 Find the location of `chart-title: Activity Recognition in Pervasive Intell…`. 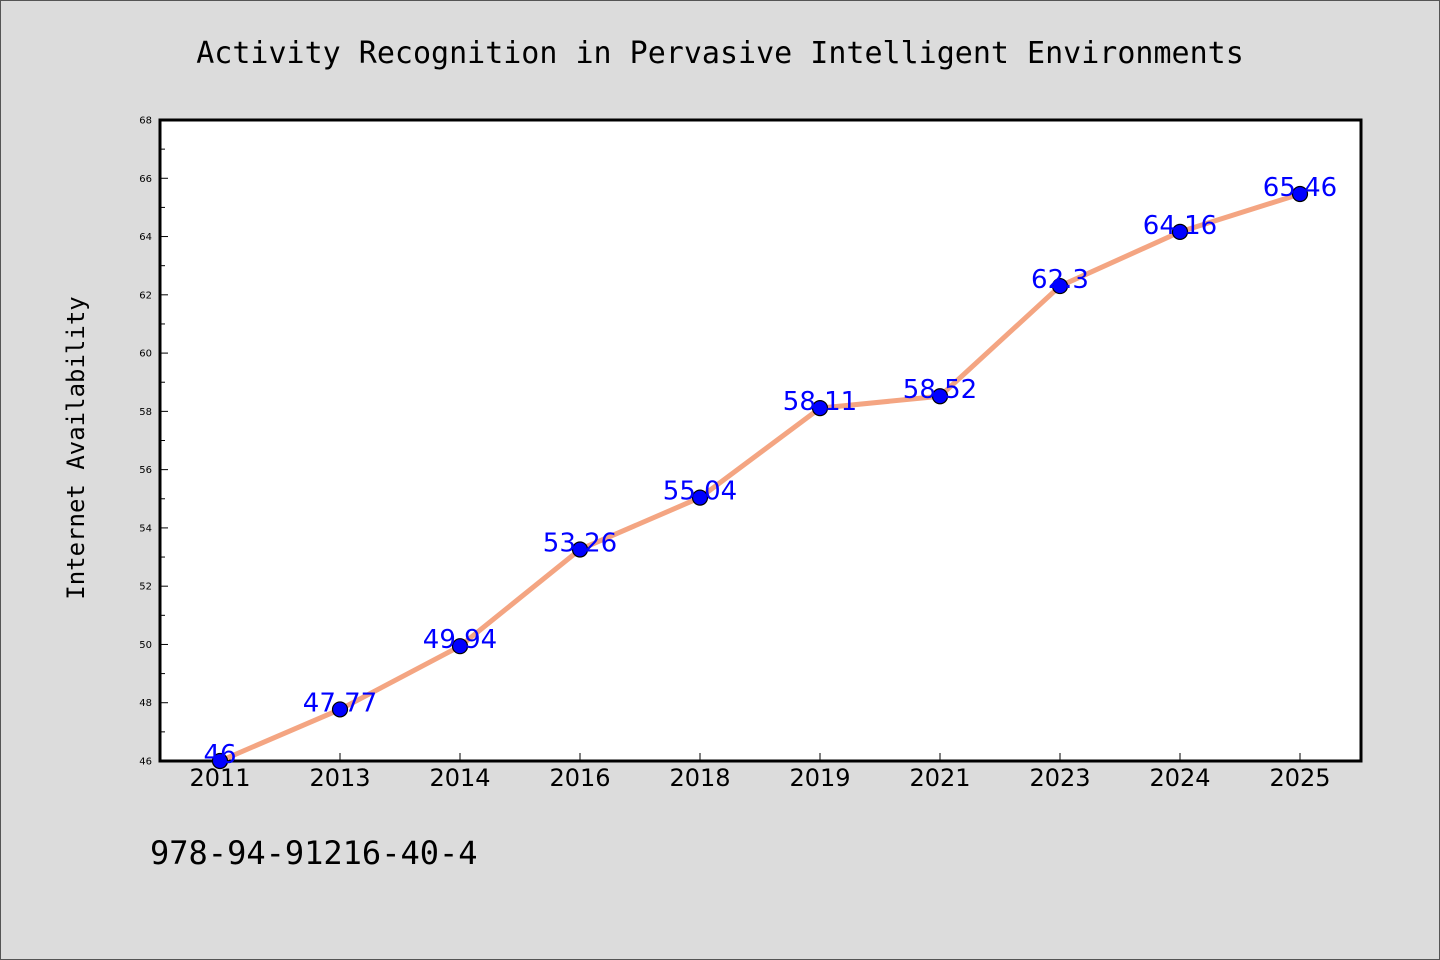

chart-title: Activity Recognition in Pervasive Intell… is located at coordinates (720, 53).